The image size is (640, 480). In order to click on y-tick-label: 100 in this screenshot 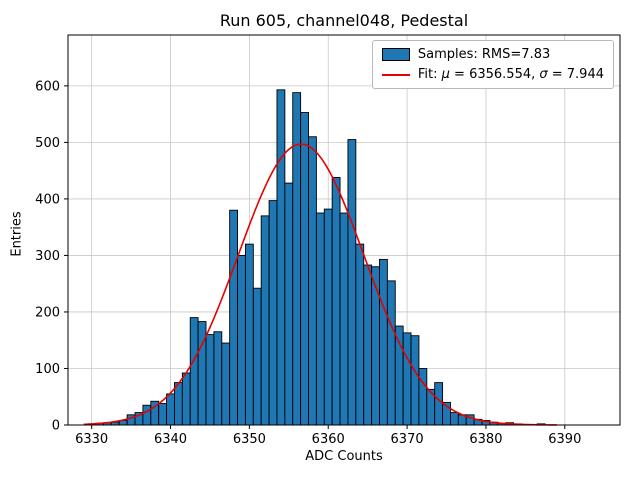, I will do `click(47, 369)`.